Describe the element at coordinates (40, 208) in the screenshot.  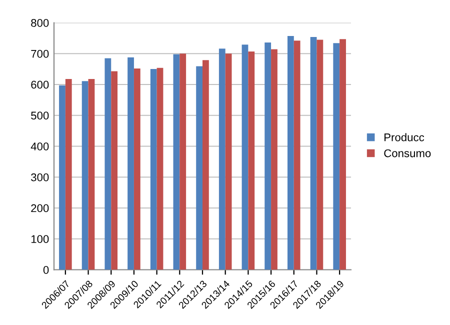
I see `y-tick-label: 200` at that location.